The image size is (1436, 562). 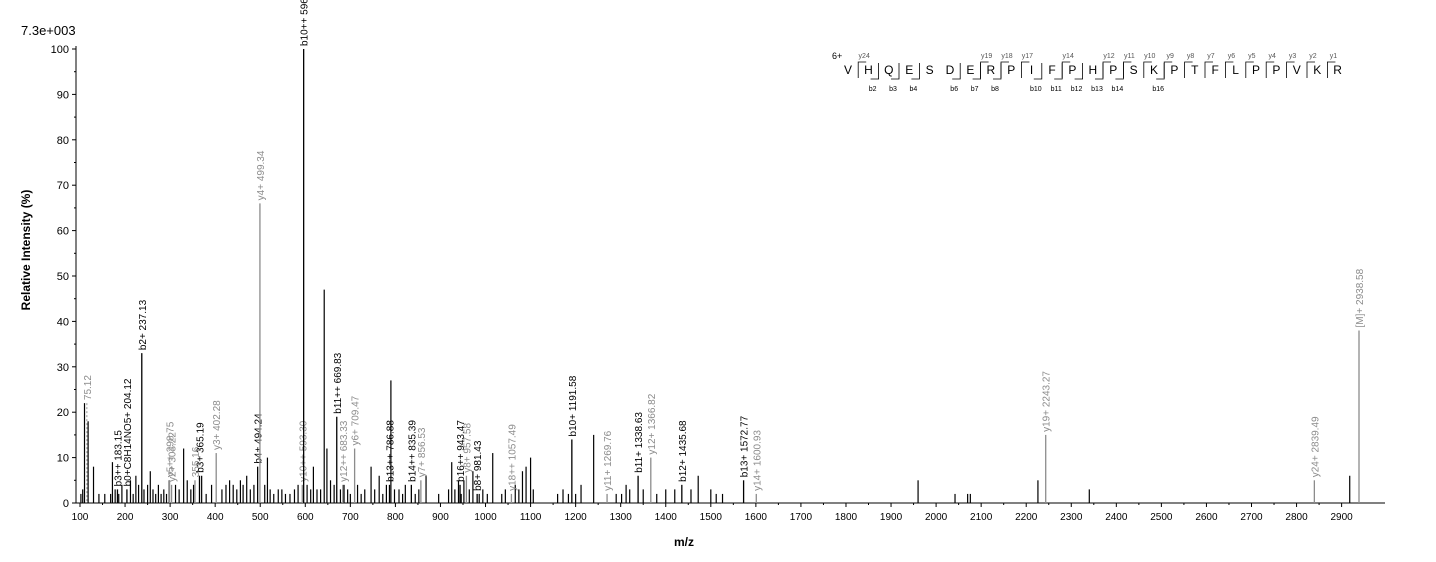 What do you see at coordinates (868, 70) in the screenshot?
I see `sequence-residue: H` at bounding box center [868, 70].